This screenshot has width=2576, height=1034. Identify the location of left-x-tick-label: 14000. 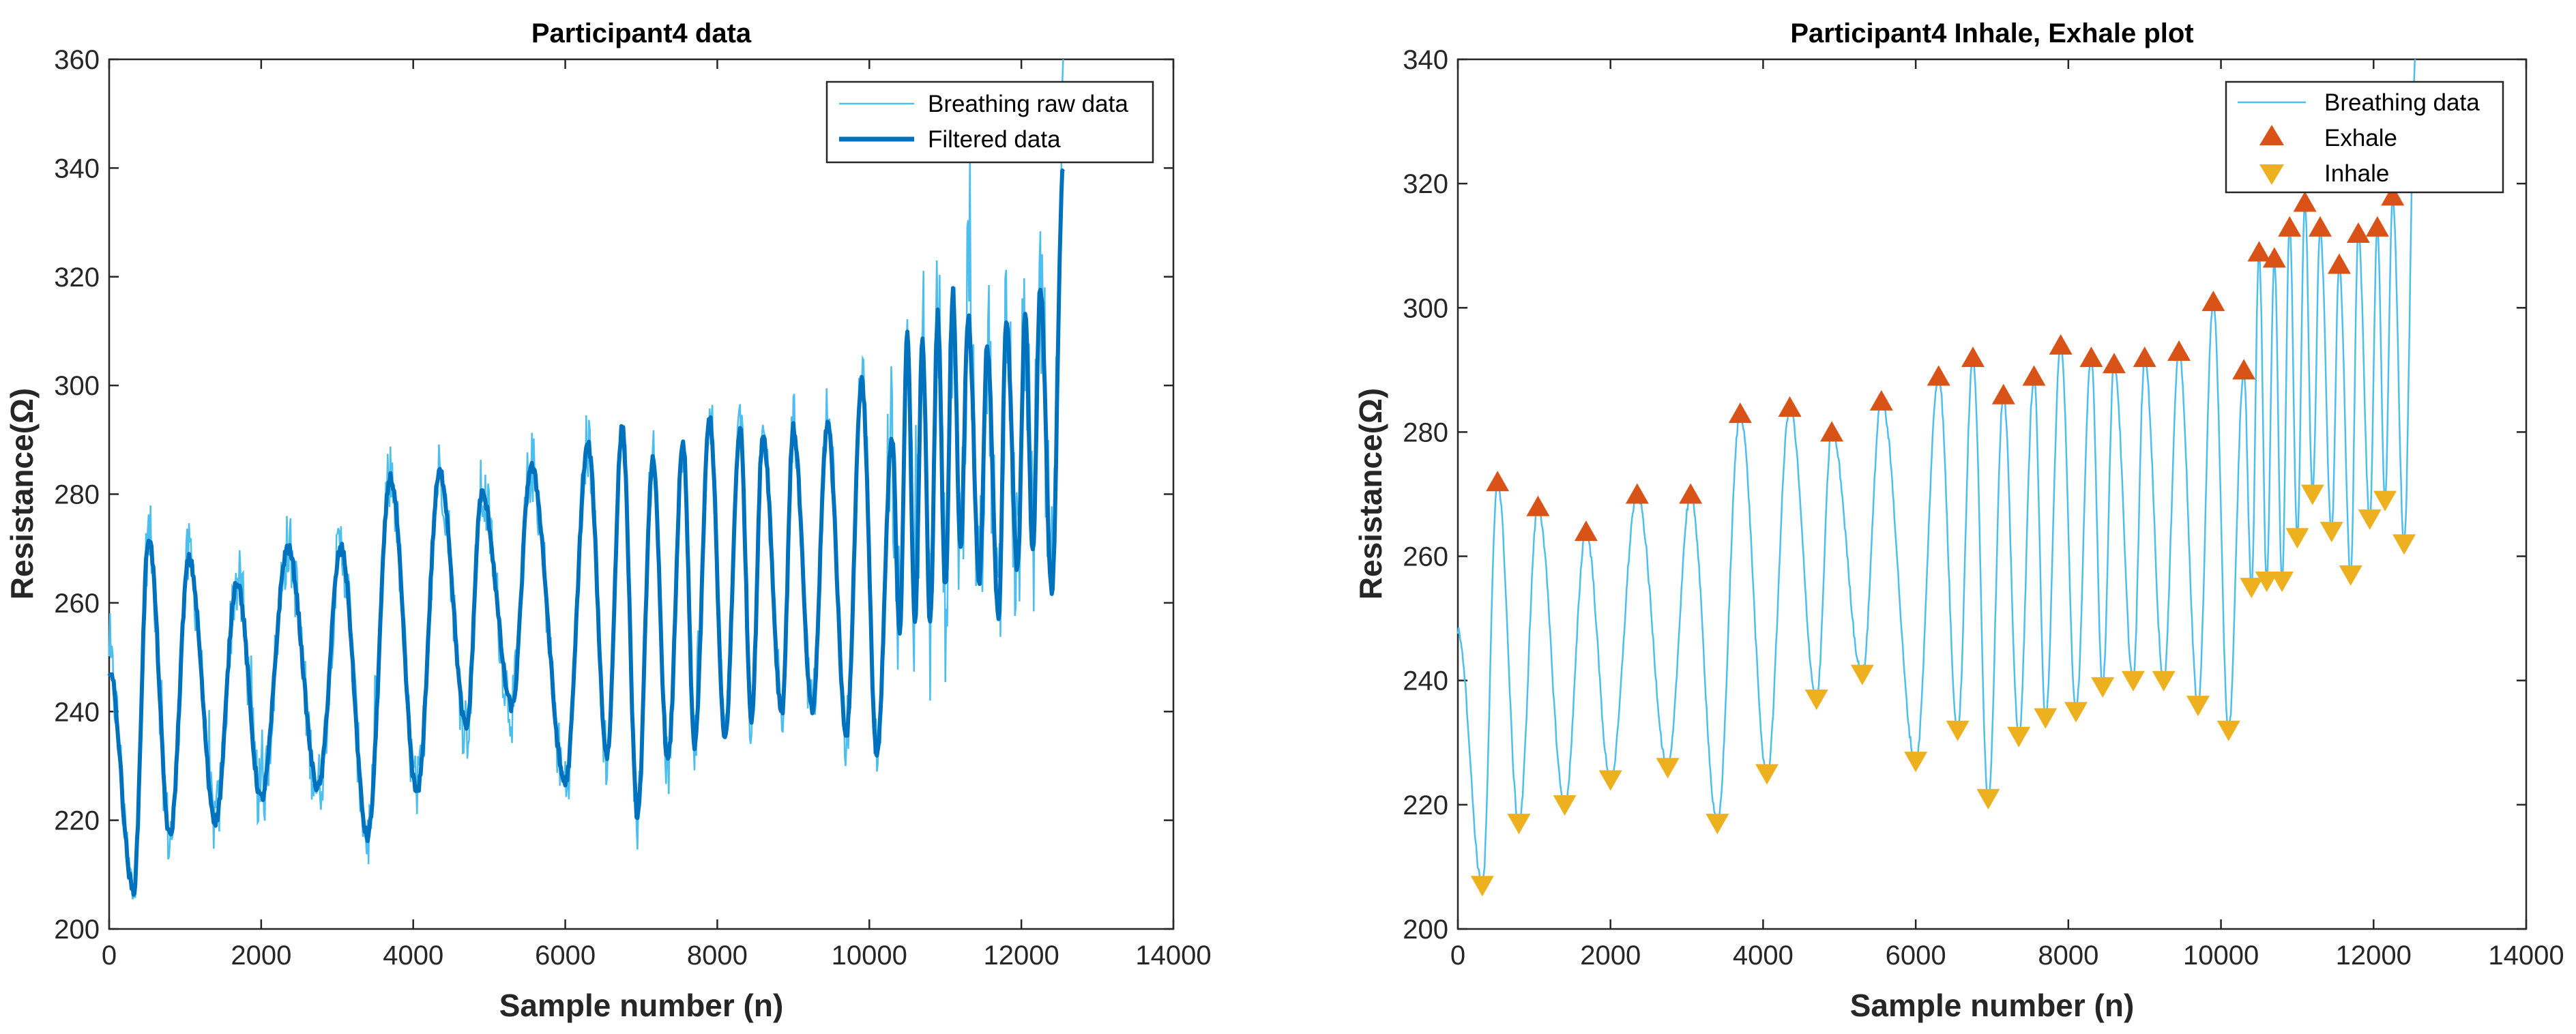
(1173, 956).